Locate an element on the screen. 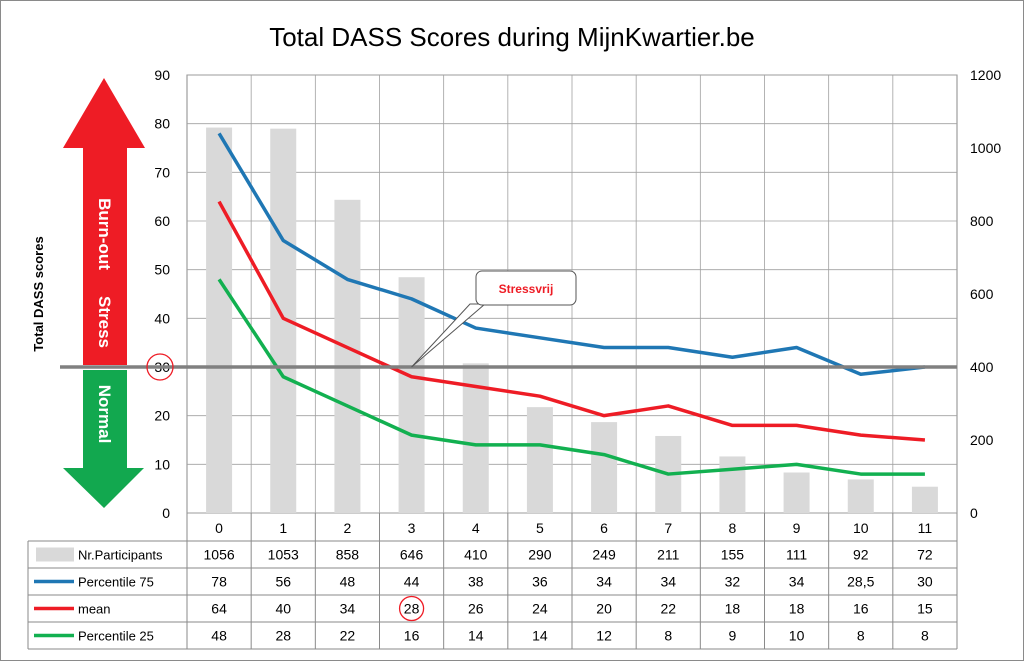 The height and width of the screenshot is (661, 1024). burnout-stress-arrow: Burn-out Stress is located at coordinates (104, 221).